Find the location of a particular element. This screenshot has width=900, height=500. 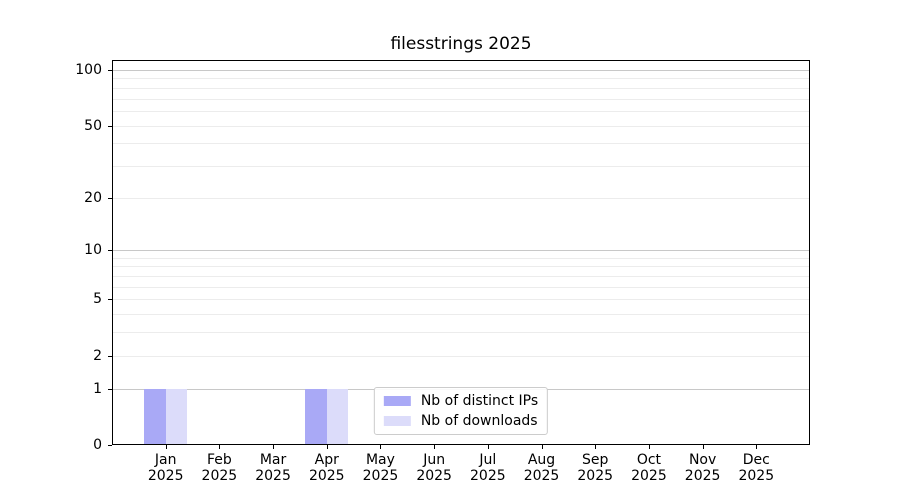

x-tick-label: Jun 2025 is located at coordinates (434, 468).